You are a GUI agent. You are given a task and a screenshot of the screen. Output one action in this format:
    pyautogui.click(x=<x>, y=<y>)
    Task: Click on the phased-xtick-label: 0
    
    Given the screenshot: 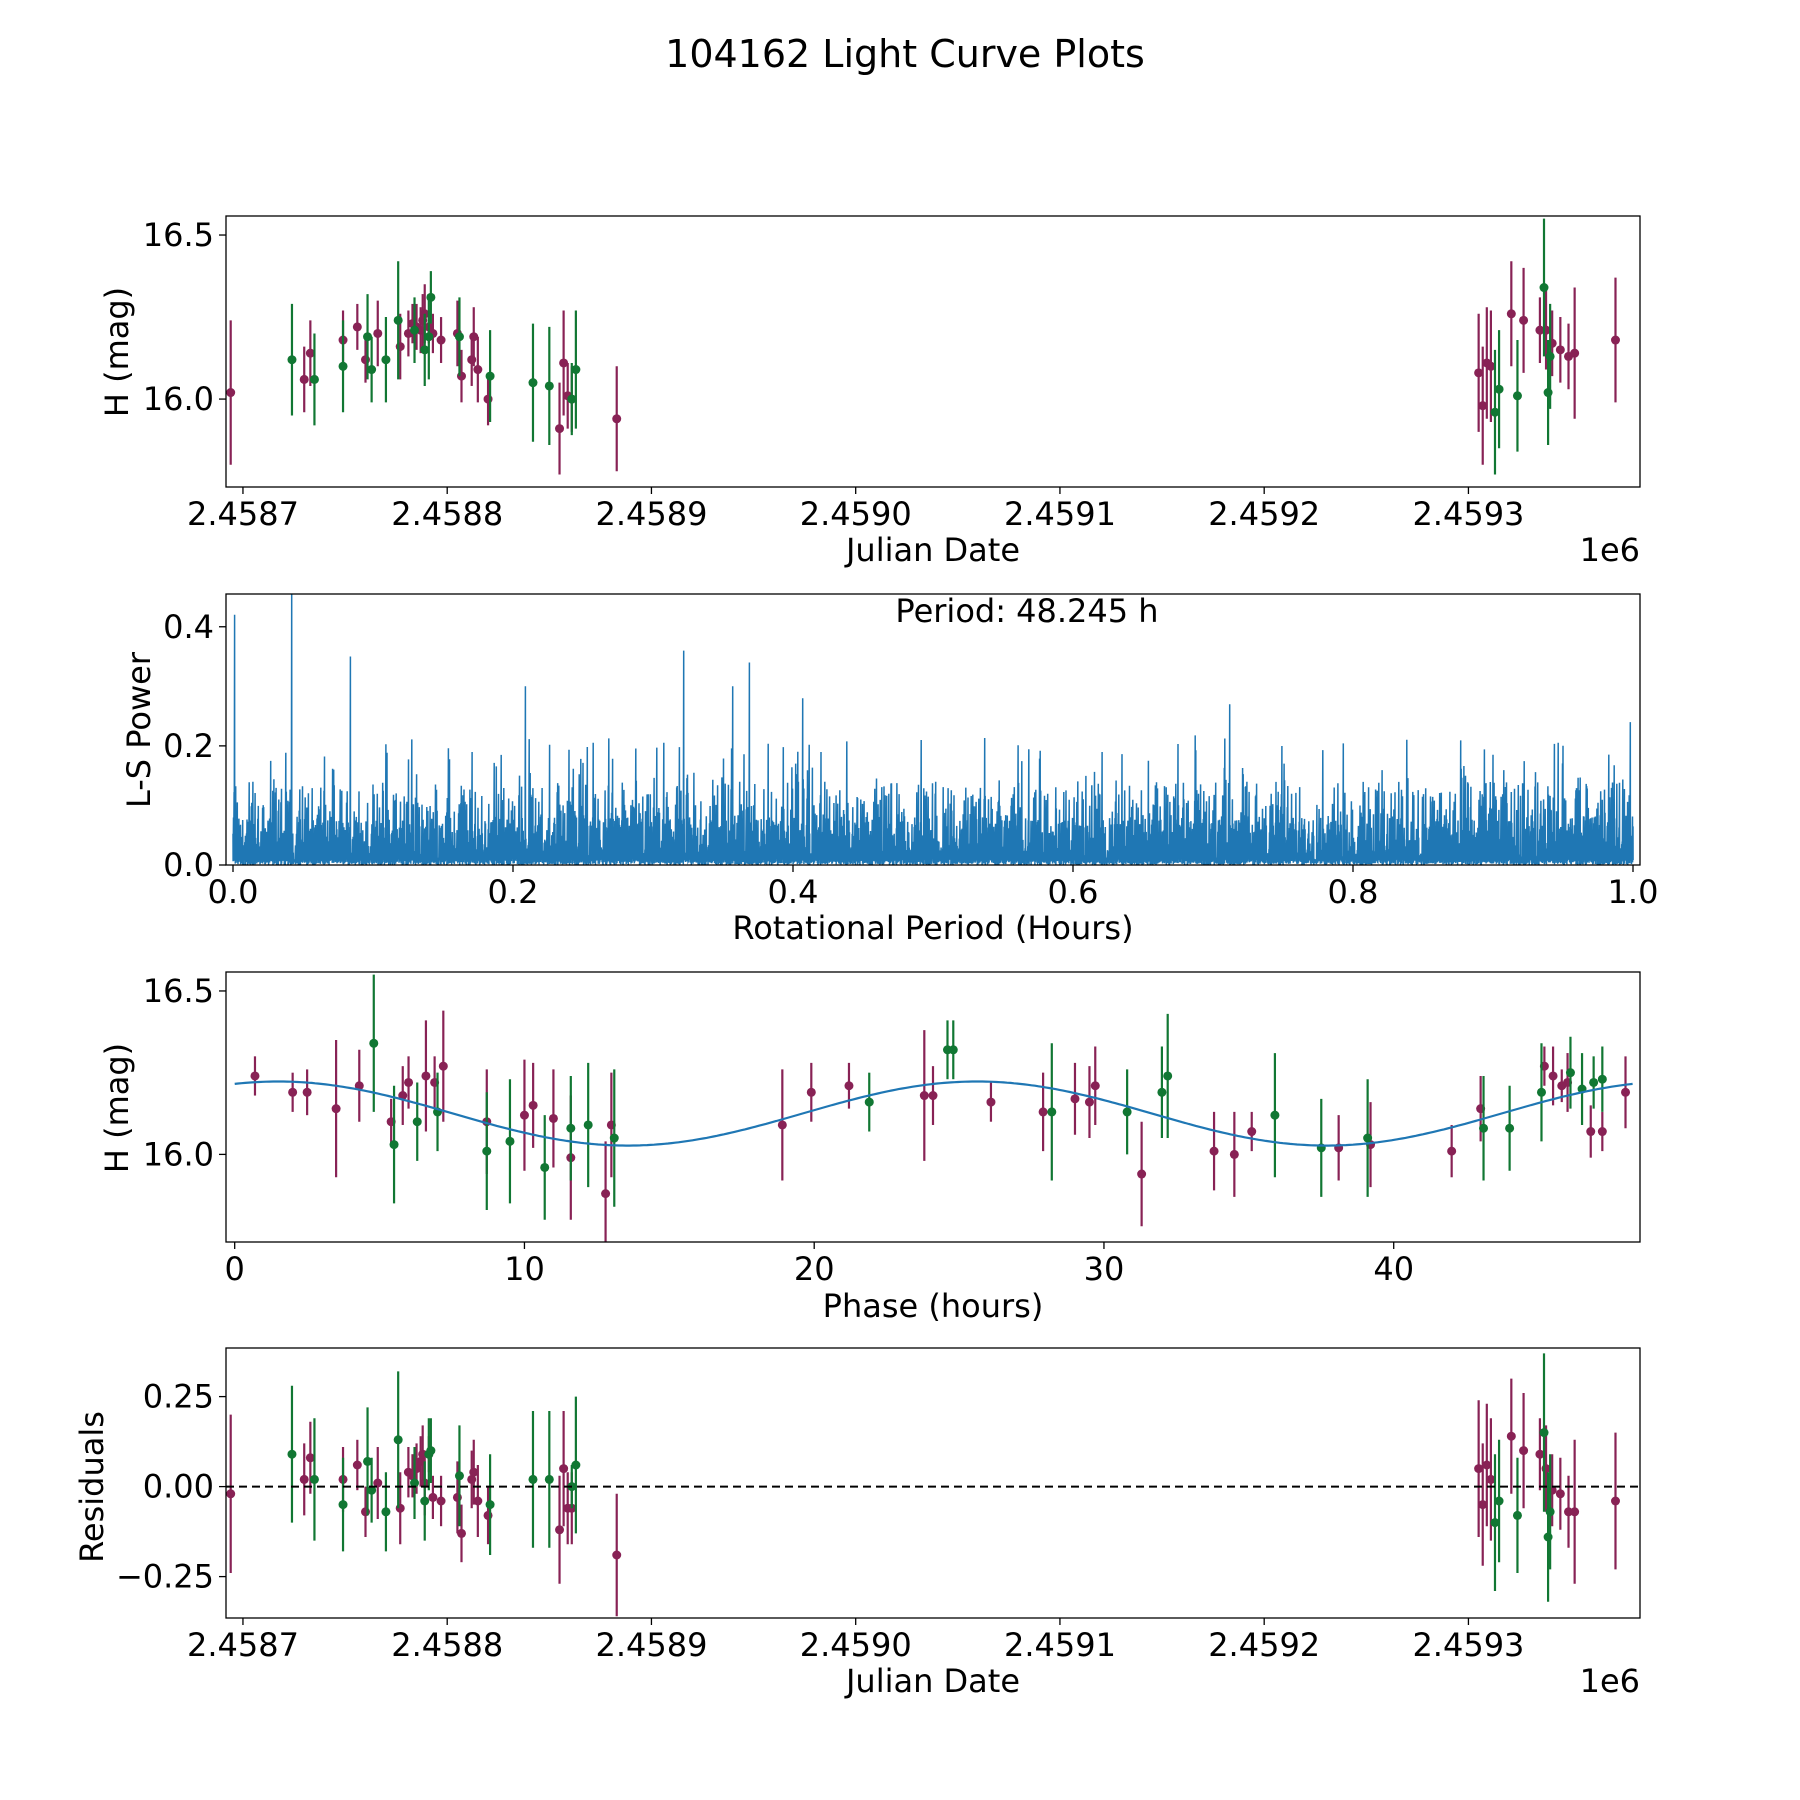 What is the action you would take?
    pyautogui.click(x=235, y=1269)
    